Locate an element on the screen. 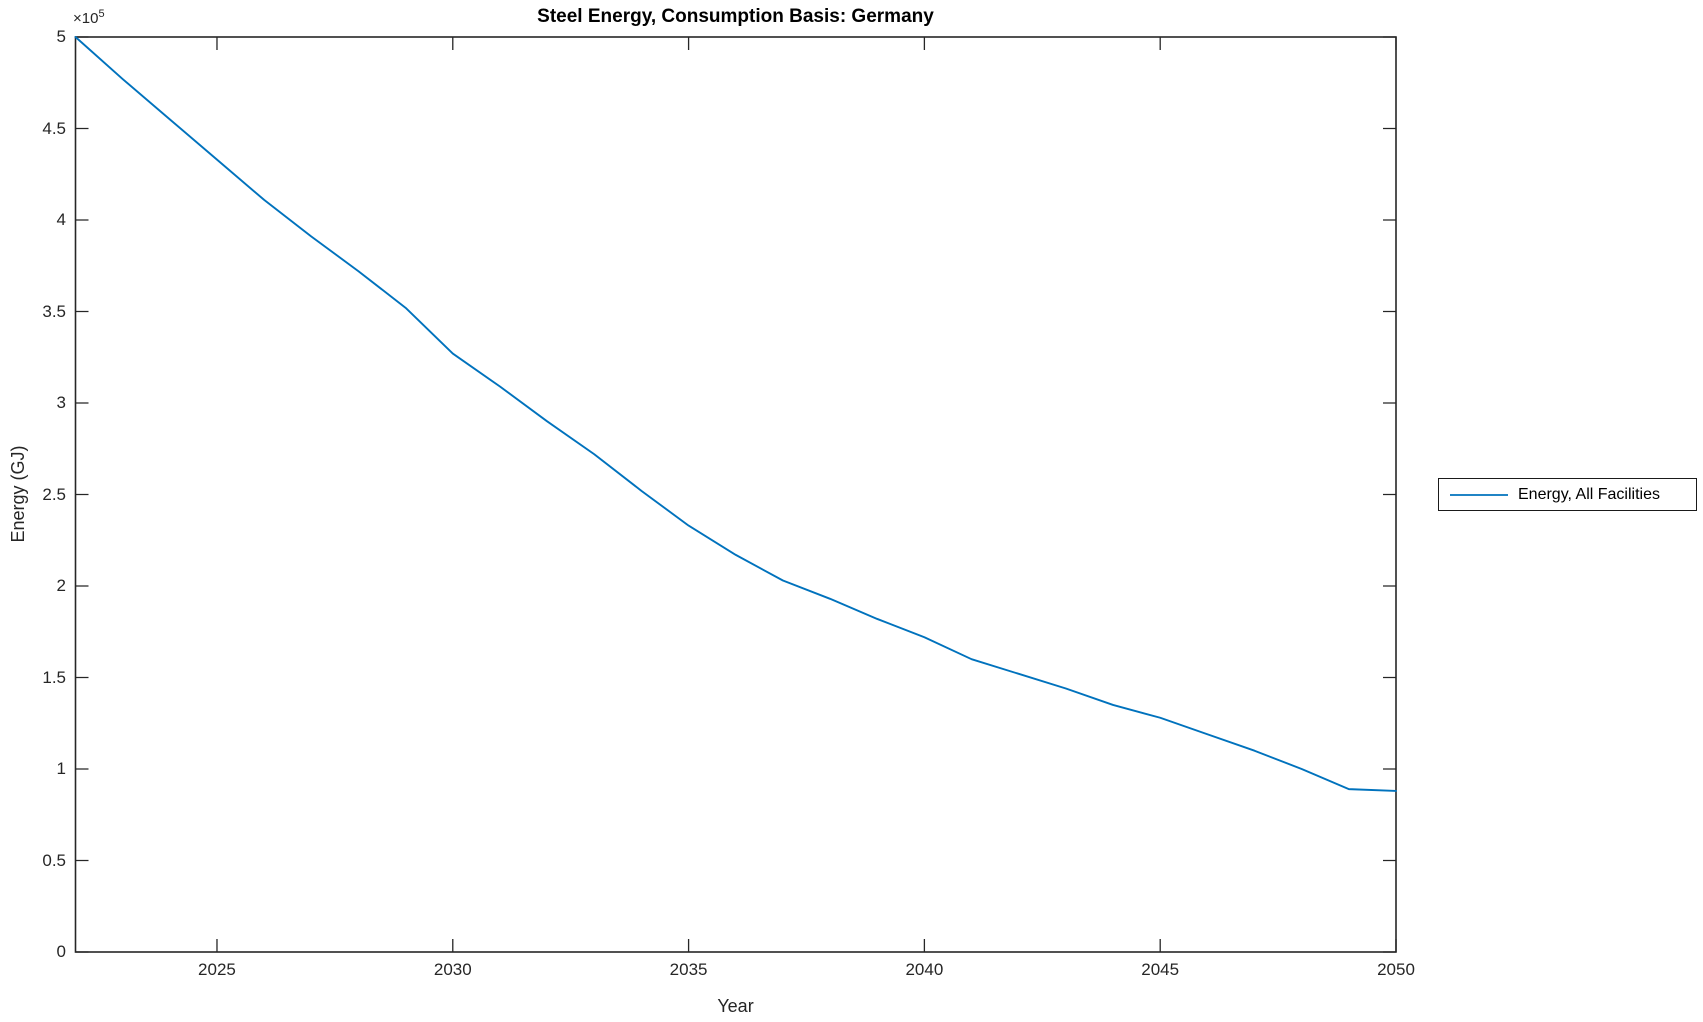 This screenshot has height=1022, width=1703. y-tick-label: 4.5 is located at coordinates (54, 128).